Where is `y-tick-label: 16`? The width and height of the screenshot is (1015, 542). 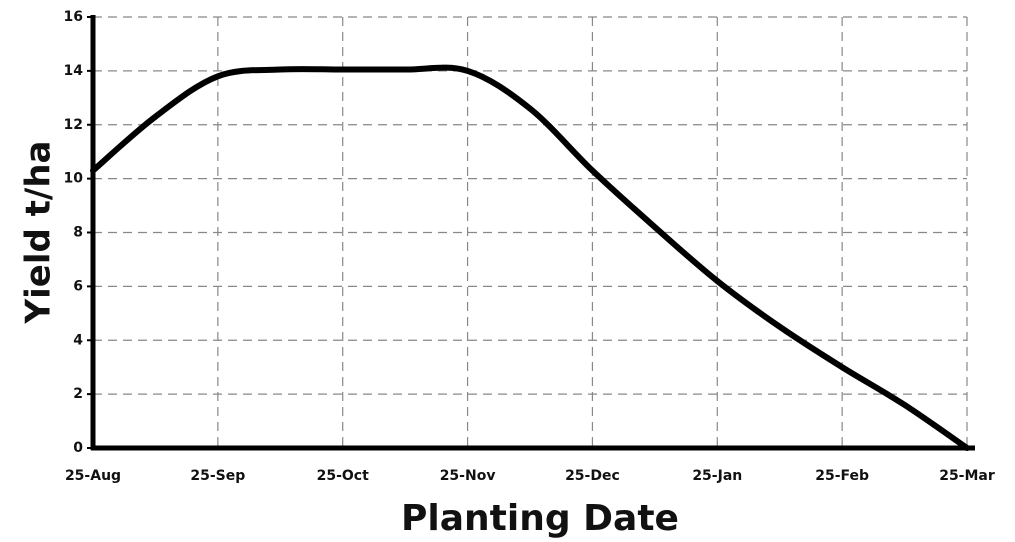
y-tick-label: 16 is located at coordinates (73, 17).